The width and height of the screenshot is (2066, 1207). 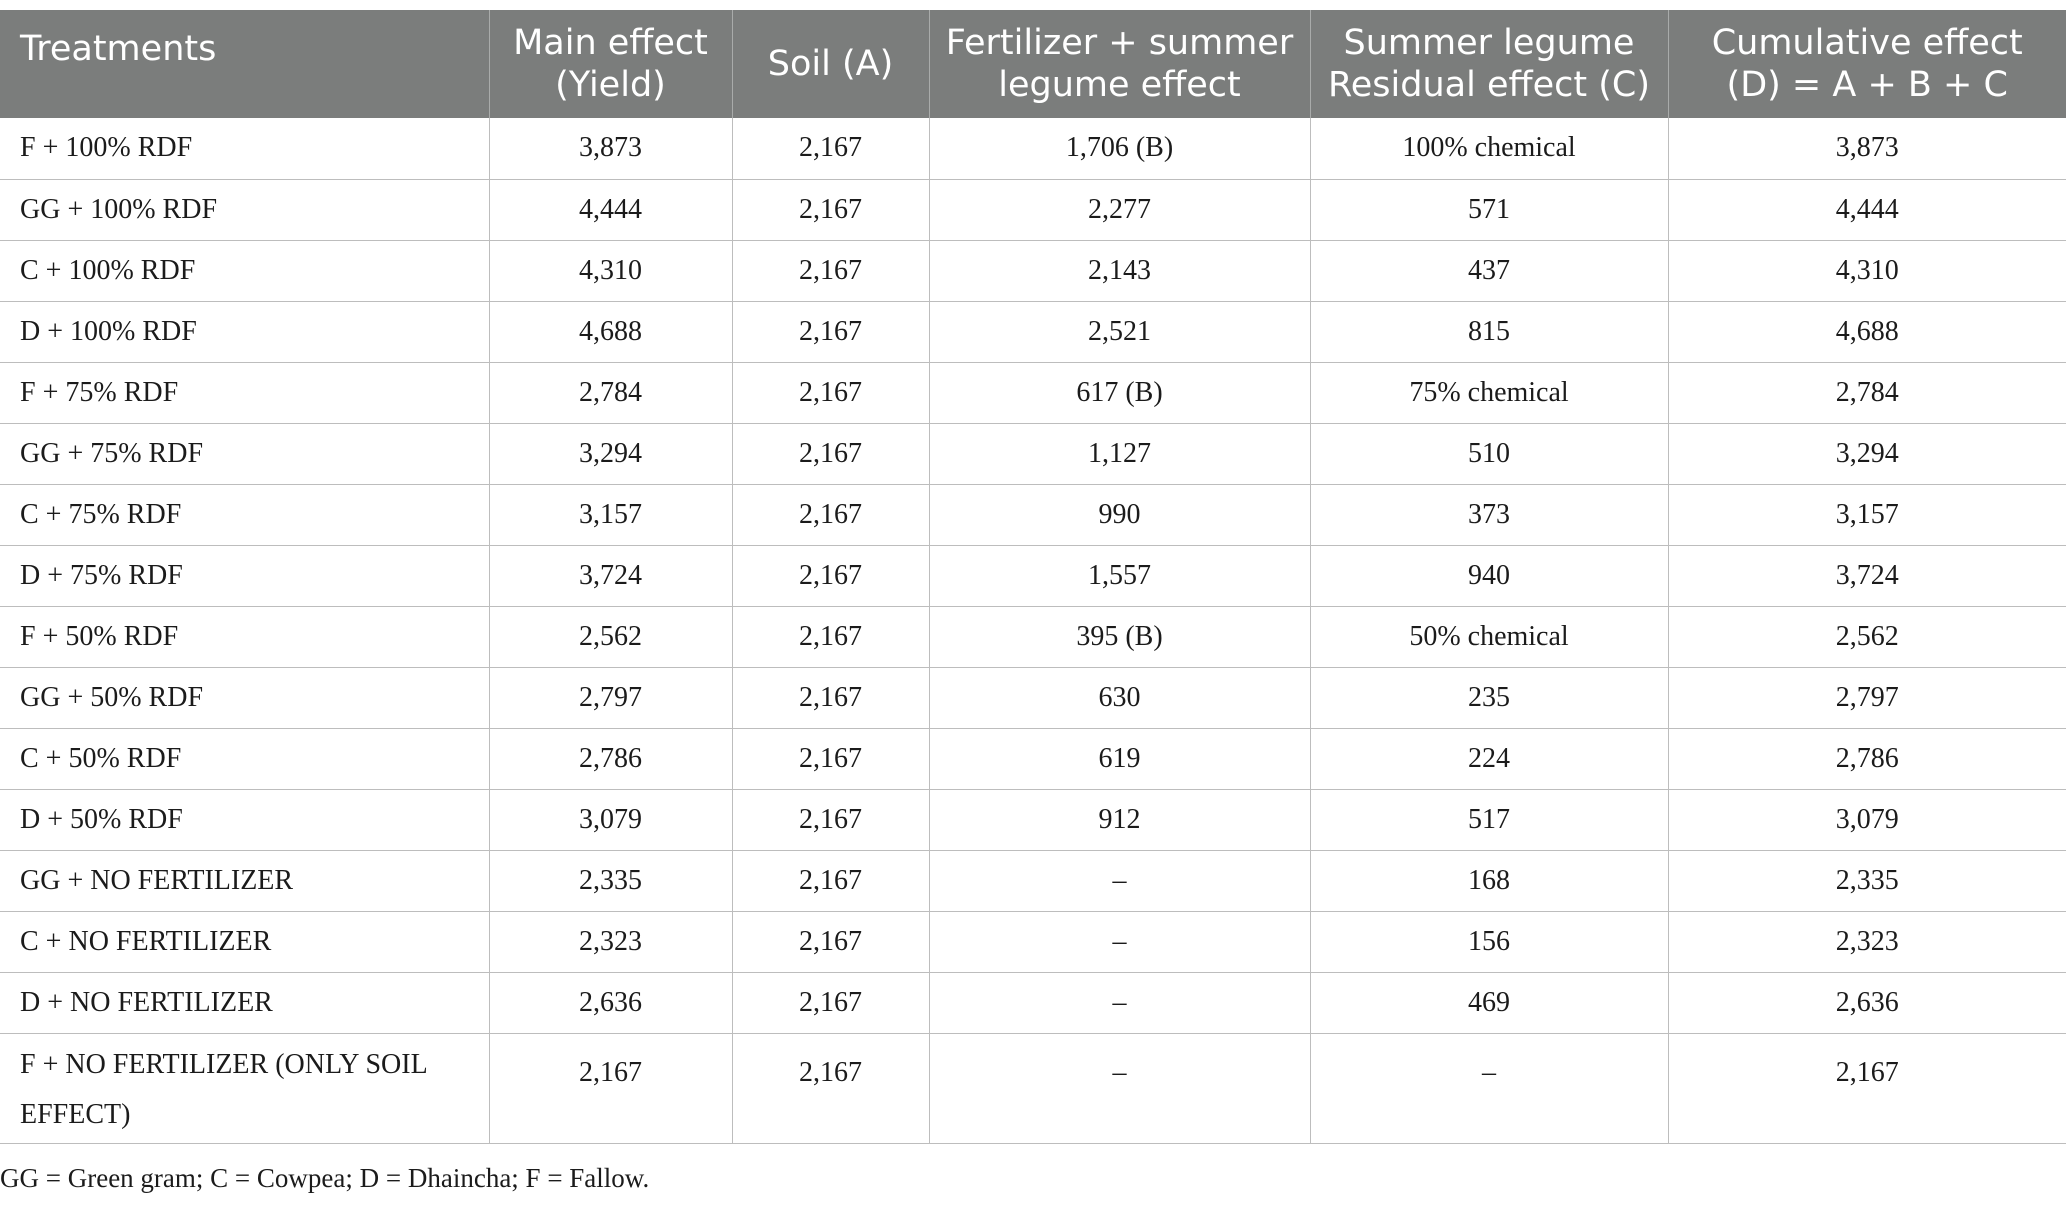 I want to click on treatment-cell: C + 75% RDF, so click(x=244, y=515).